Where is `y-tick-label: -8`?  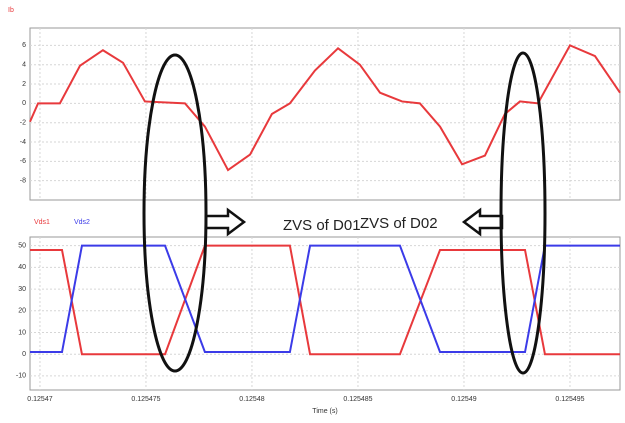
y-tick-label: -8 is located at coordinates (23, 181).